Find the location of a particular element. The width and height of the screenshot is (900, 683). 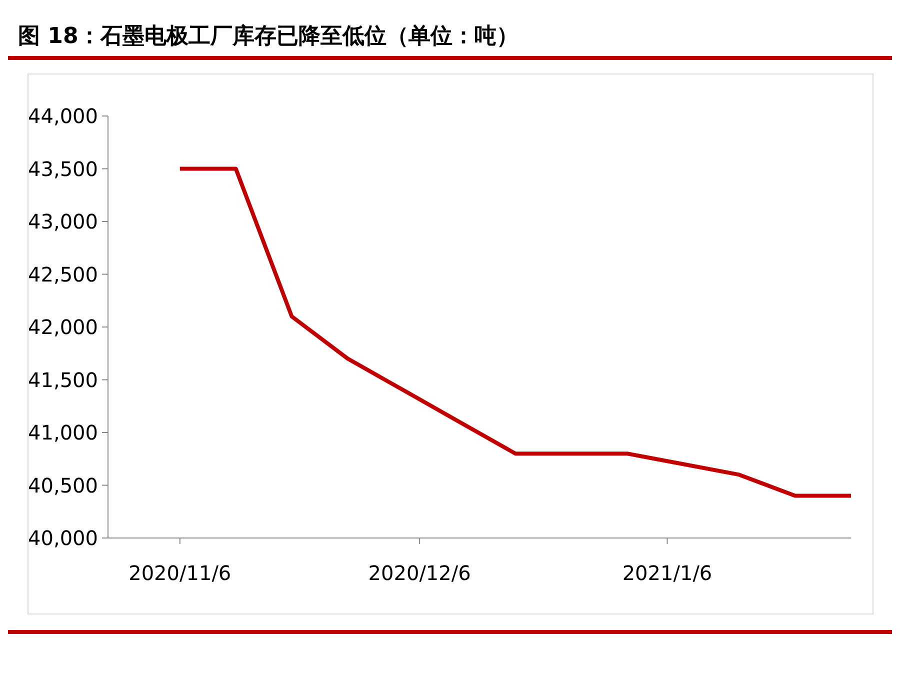

chart-title: 图 18：石墨电极工厂库存已降至低位（单位：吨） is located at coordinates (268, 36).